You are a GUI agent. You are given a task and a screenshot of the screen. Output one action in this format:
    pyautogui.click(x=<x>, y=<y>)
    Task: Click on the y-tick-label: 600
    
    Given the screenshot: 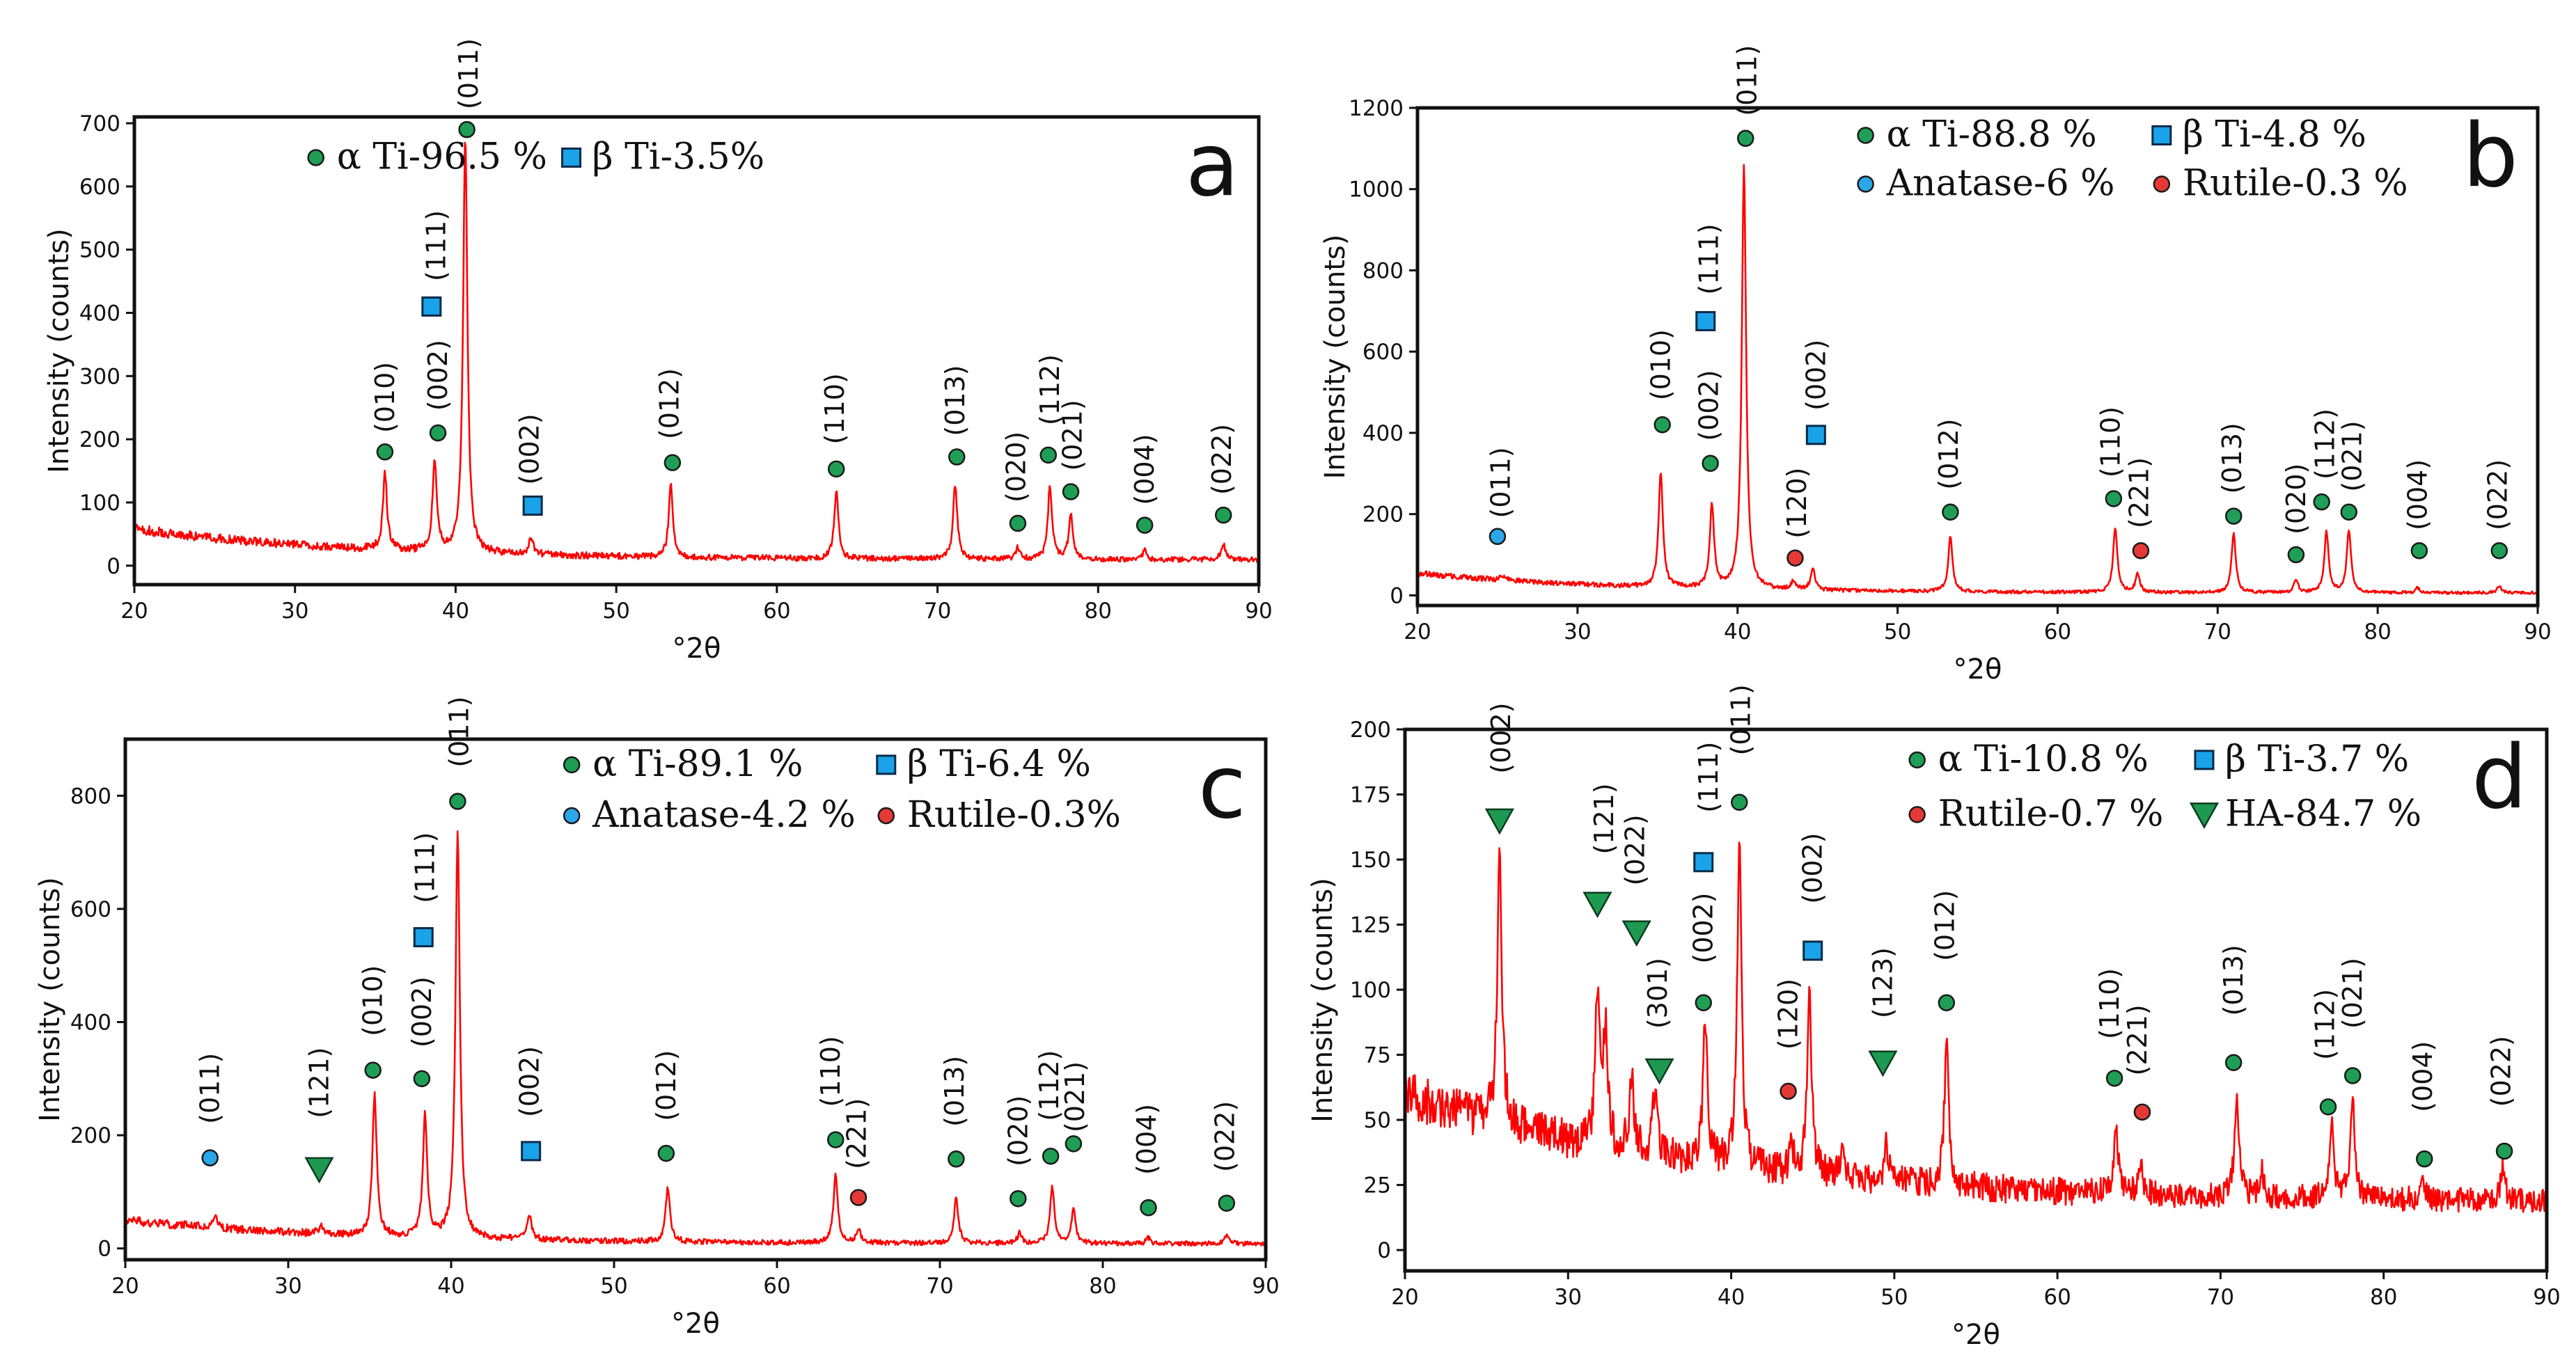 What is the action you would take?
    pyautogui.click(x=1383, y=352)
    